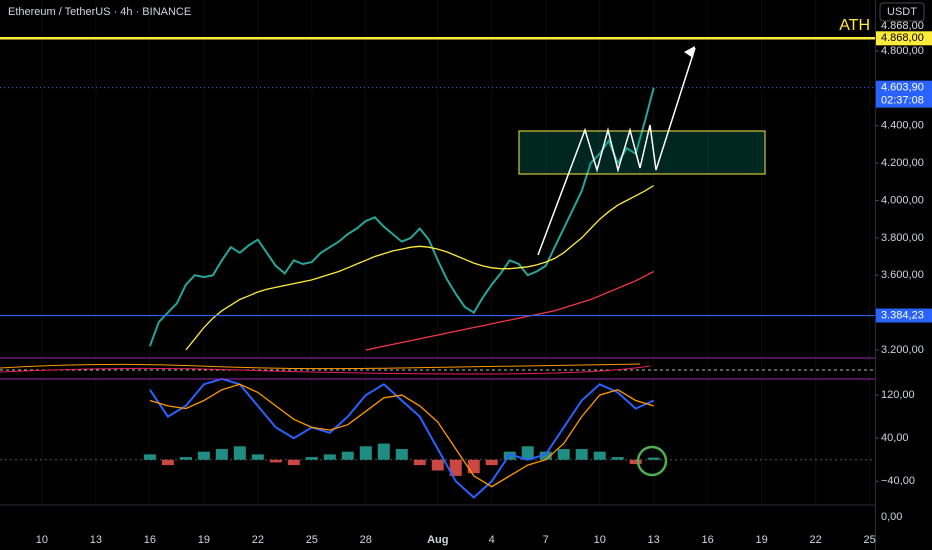  I want to click on chart-title: Ethereum / TetherUS · 4h · BINANCE, so click(99, 12).